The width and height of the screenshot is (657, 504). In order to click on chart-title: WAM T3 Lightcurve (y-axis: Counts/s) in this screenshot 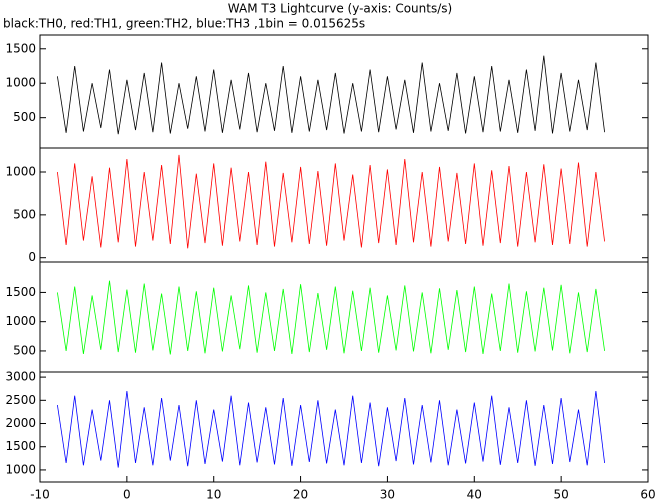, I will do `click(340, 9)`.